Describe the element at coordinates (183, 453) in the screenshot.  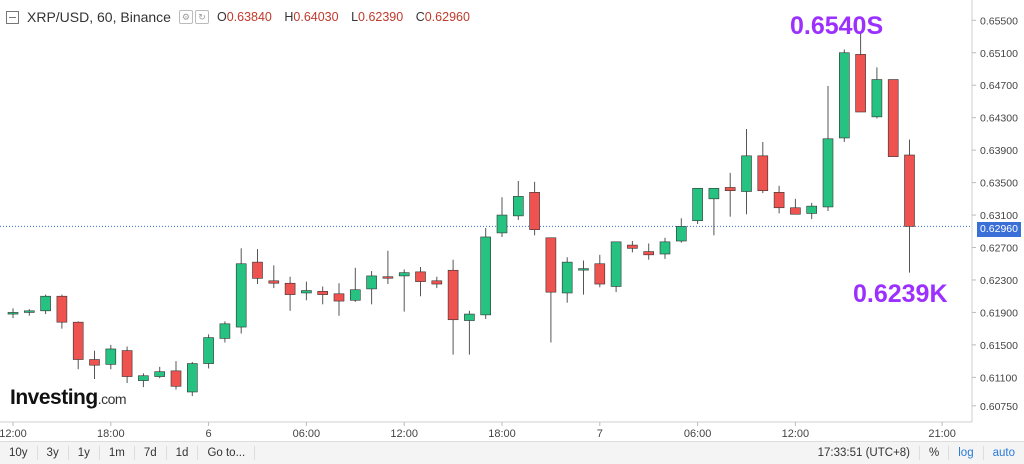
I see `timeframe-1d-button: 1d` at that location.